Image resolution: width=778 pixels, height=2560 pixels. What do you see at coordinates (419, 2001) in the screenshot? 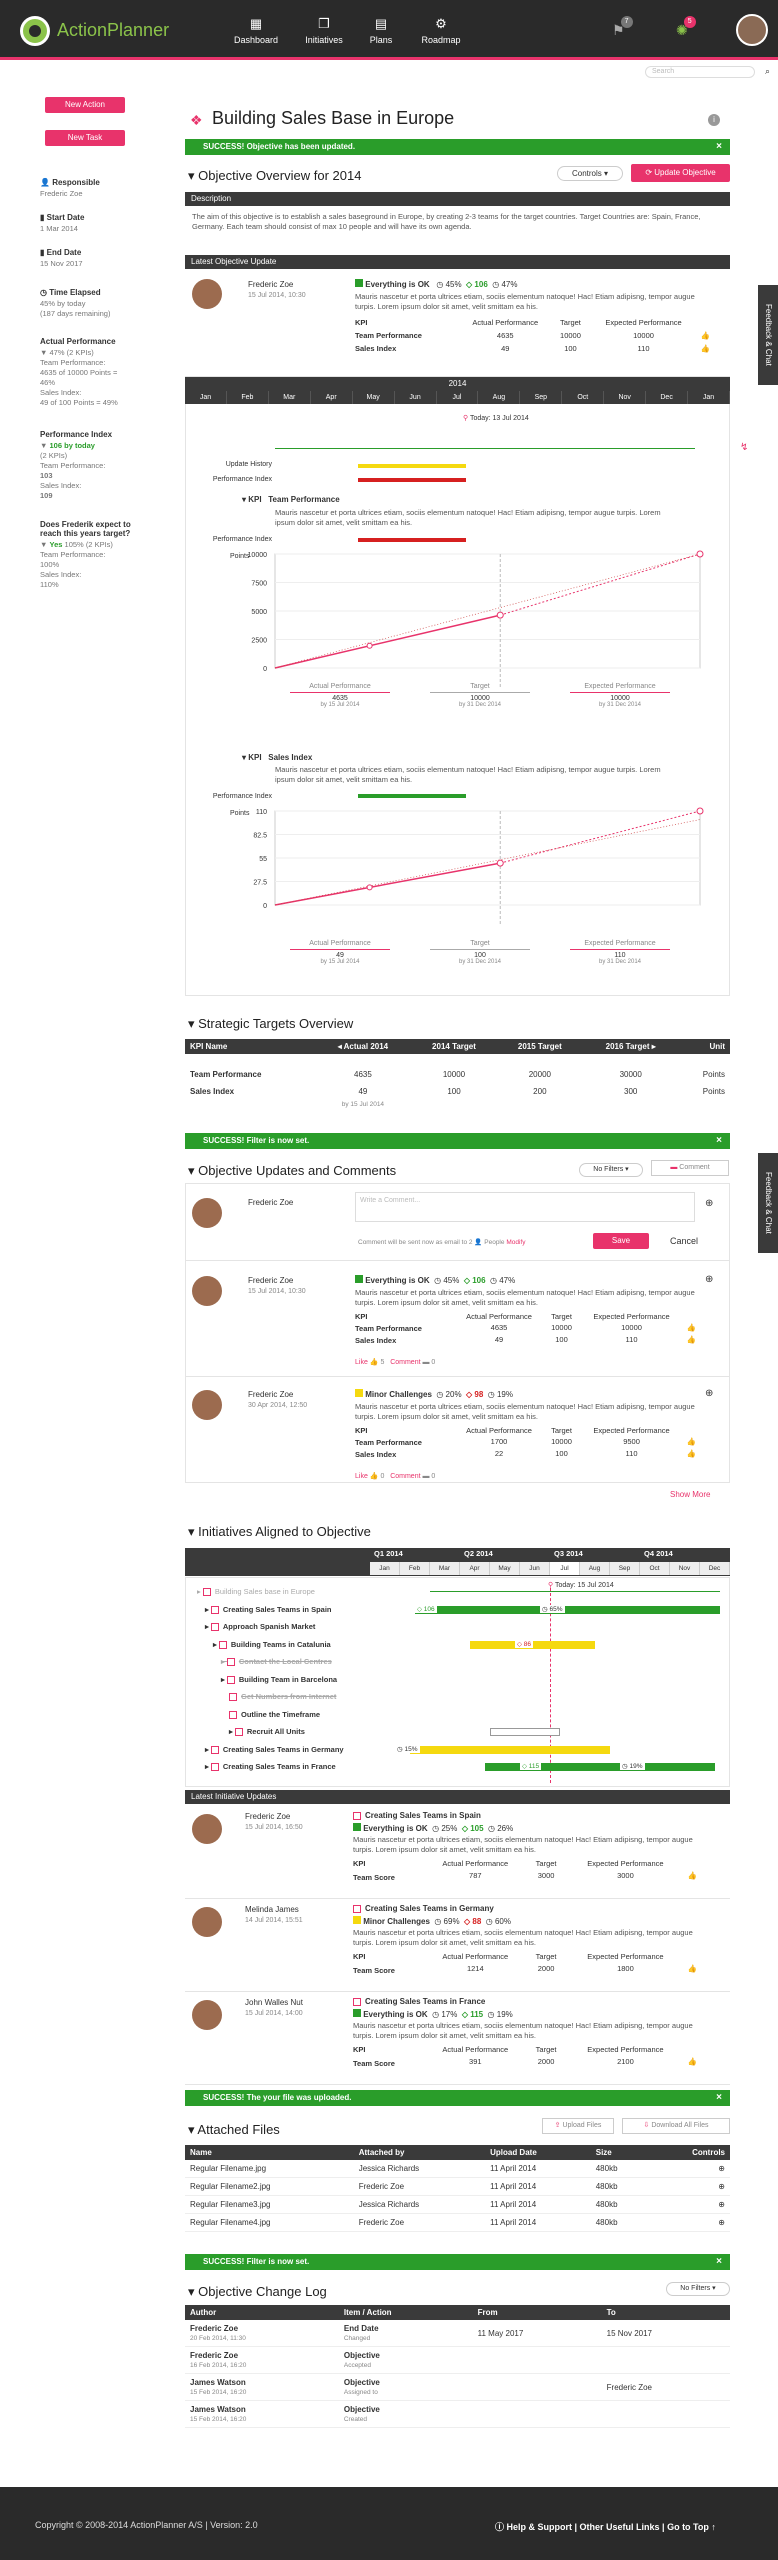
I see `initiative-title: Creating Sales Teams in France` at bounding box center [419, 2001].